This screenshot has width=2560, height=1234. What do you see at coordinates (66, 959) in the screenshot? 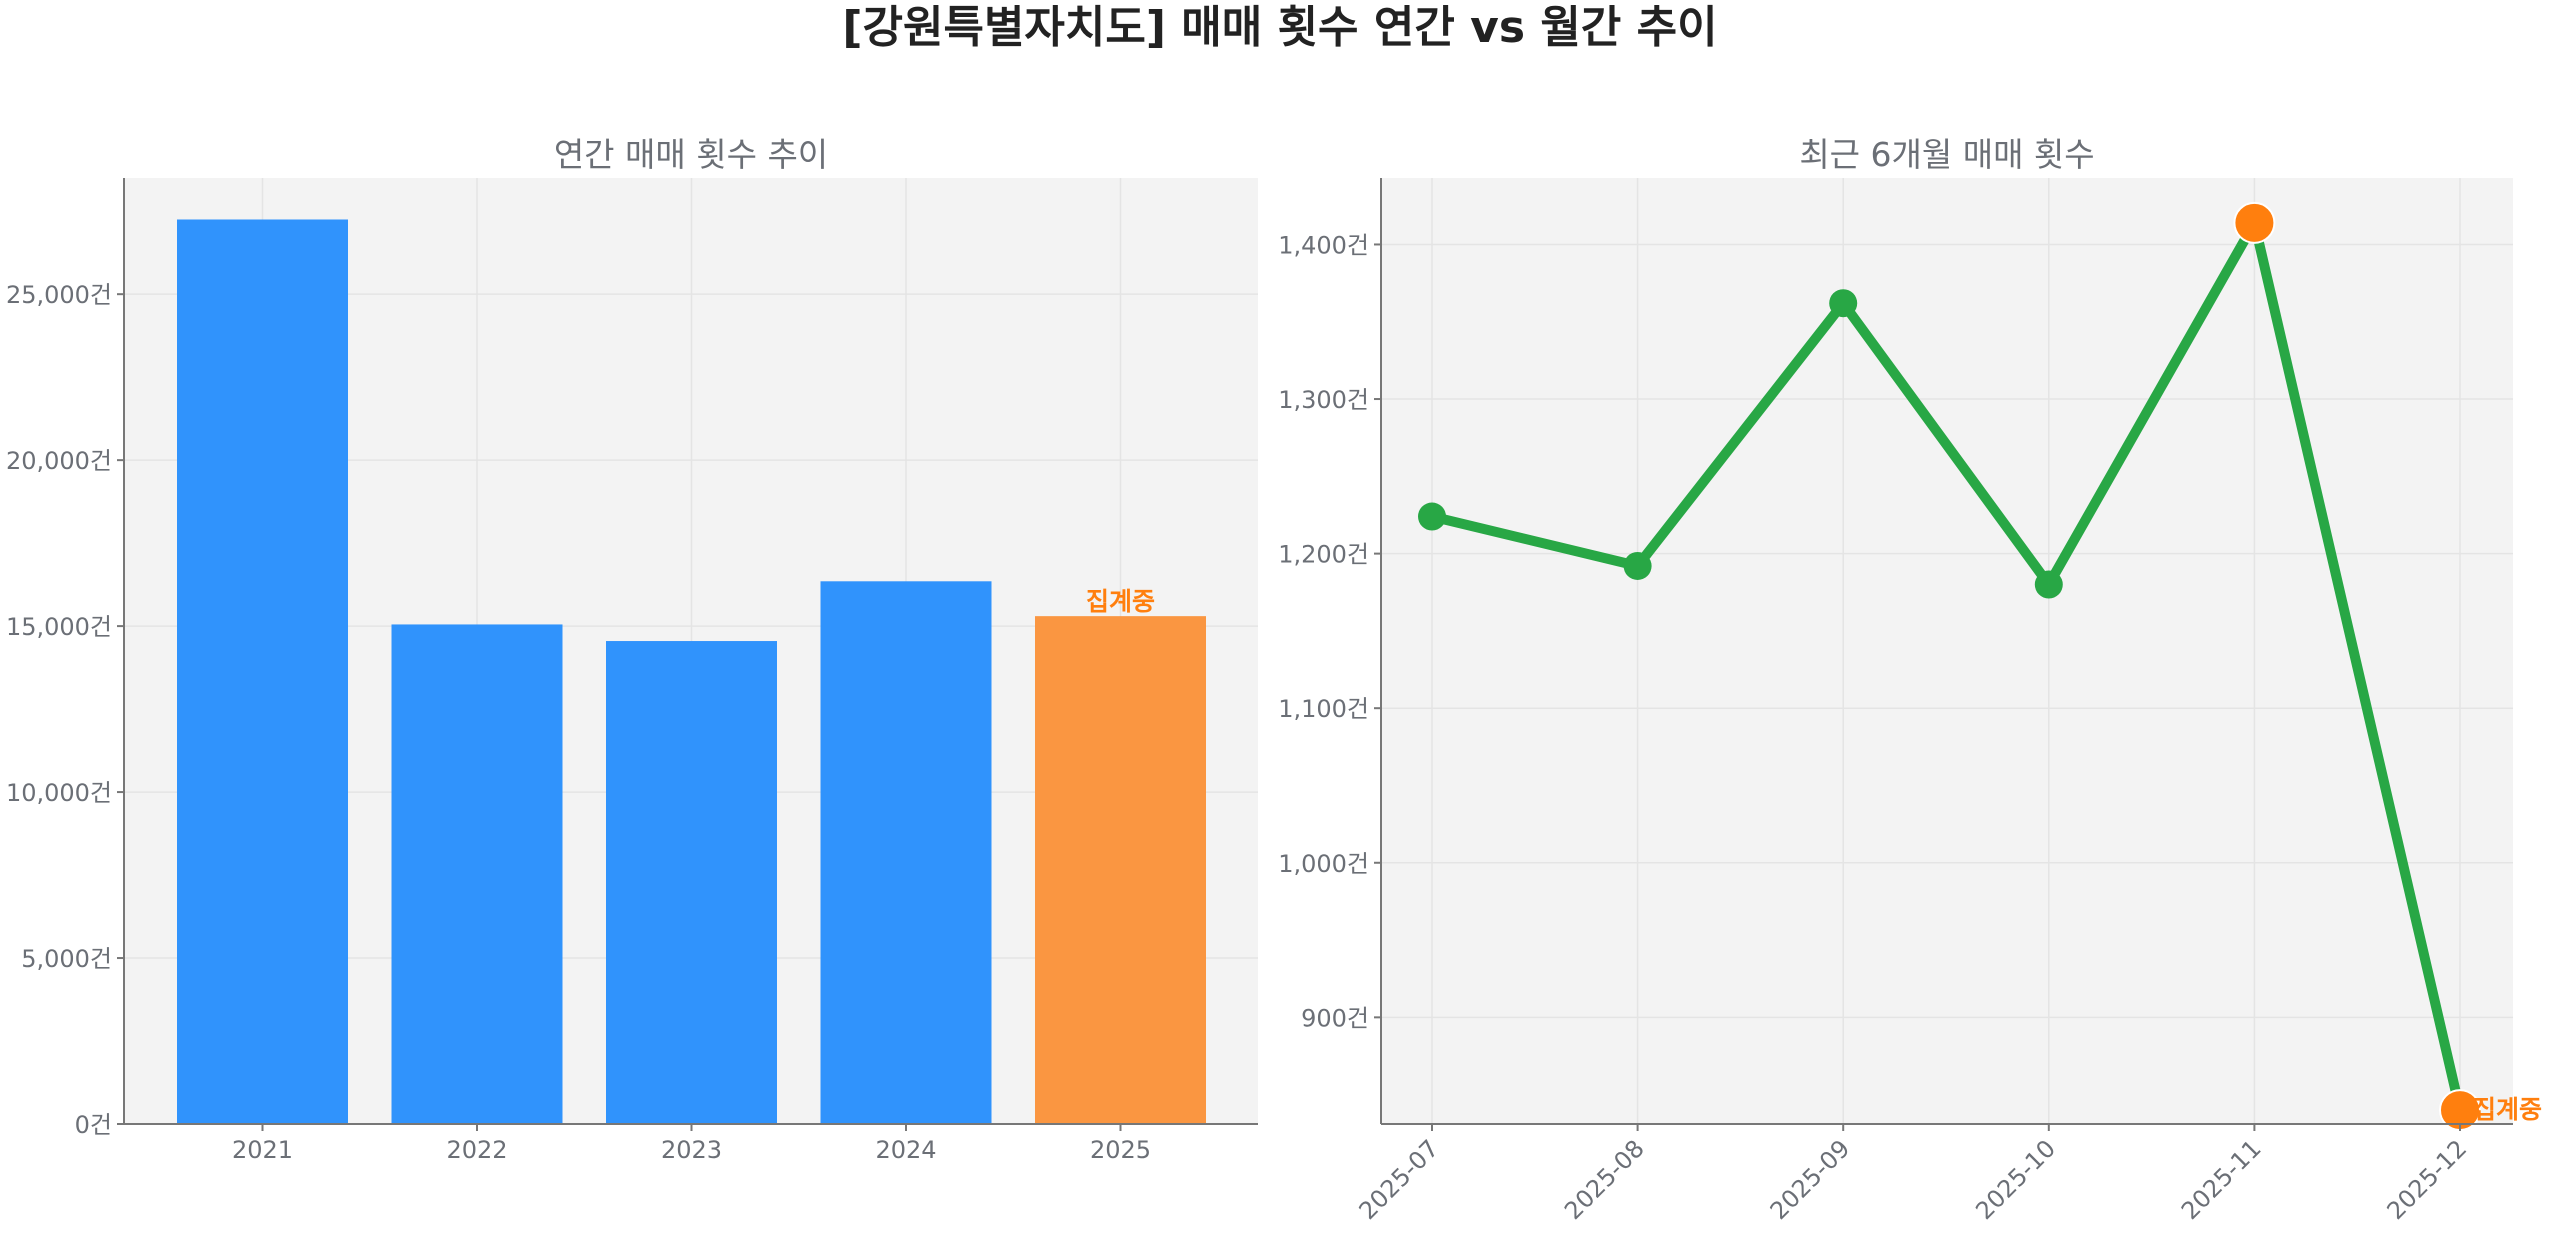
I see `y-tick-label: 5,000건` at bounding box center [66, 959].